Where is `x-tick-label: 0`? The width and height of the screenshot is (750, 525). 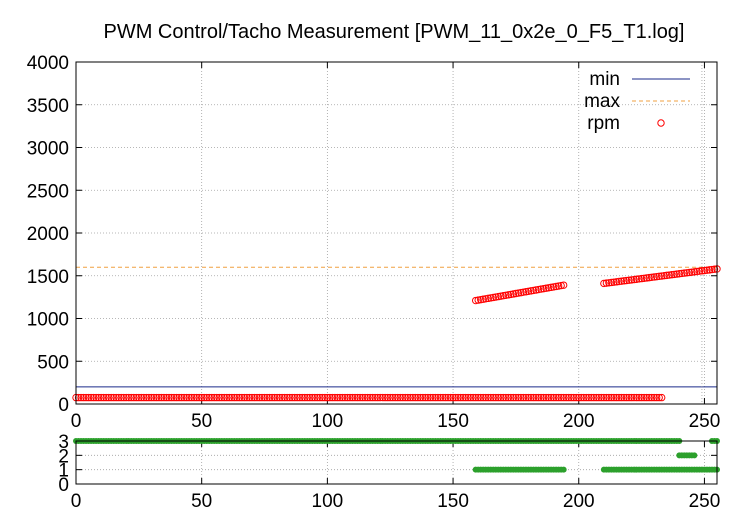 x-tick-label: 0 is located at coordinates (76, 501).